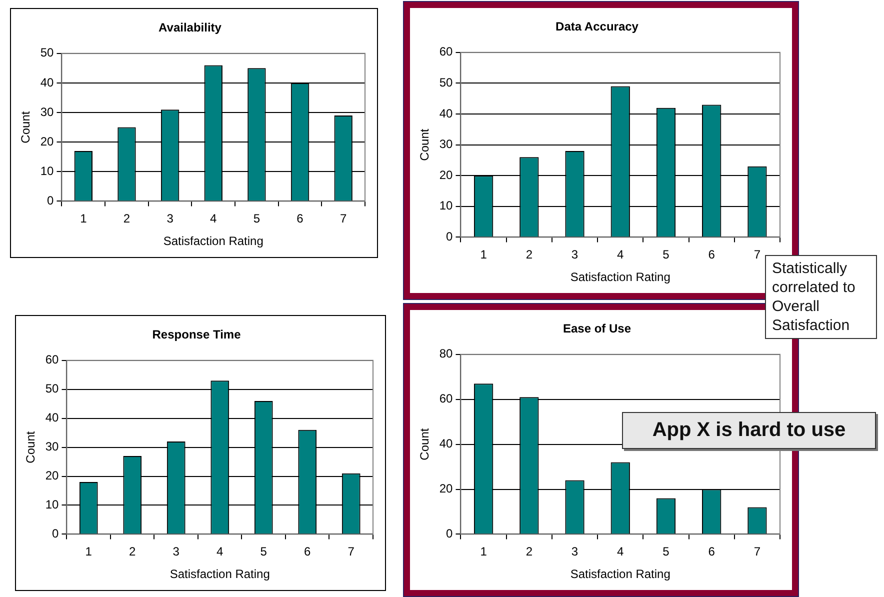 This screenshot has height=597, width=884. Describe the element at coordinates (749, 430) in the screenshot. I see `annotation: App X is hard to use` at that location.